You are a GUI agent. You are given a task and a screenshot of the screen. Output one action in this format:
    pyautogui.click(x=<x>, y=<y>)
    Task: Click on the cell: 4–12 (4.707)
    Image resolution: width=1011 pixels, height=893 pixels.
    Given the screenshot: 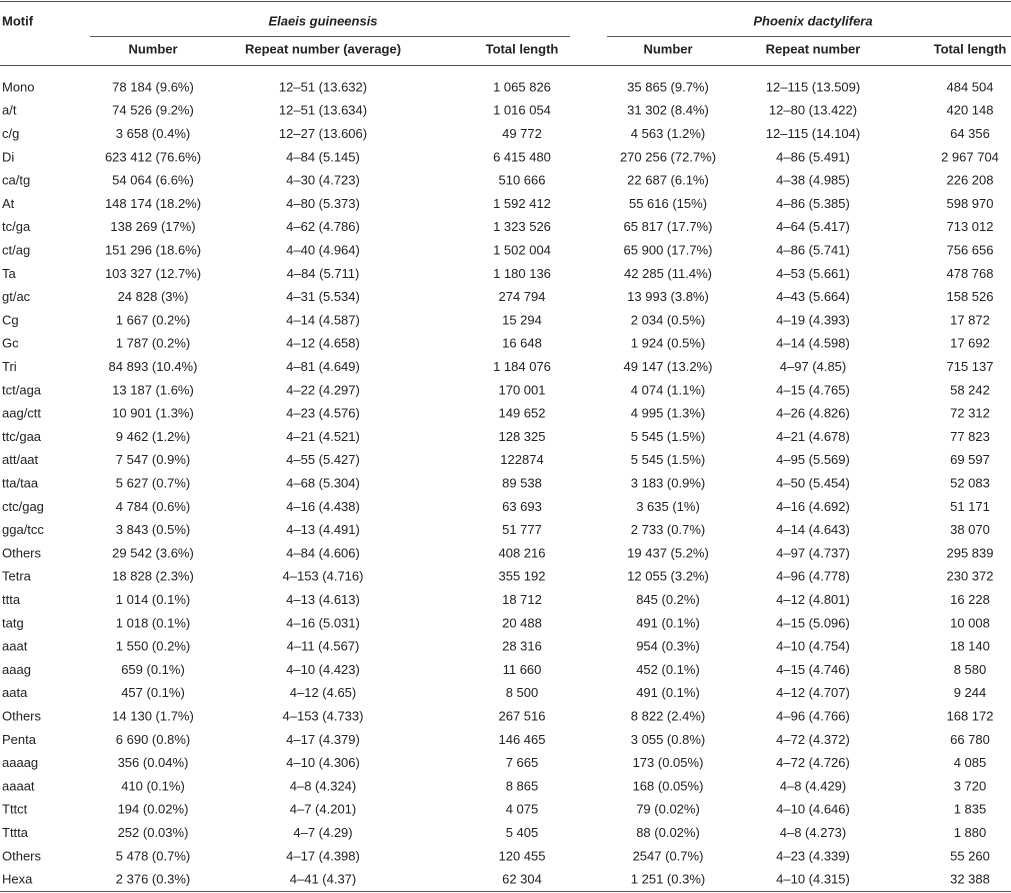 What is the action you would take?
    pyautogui.click(x=813, y=692)
    